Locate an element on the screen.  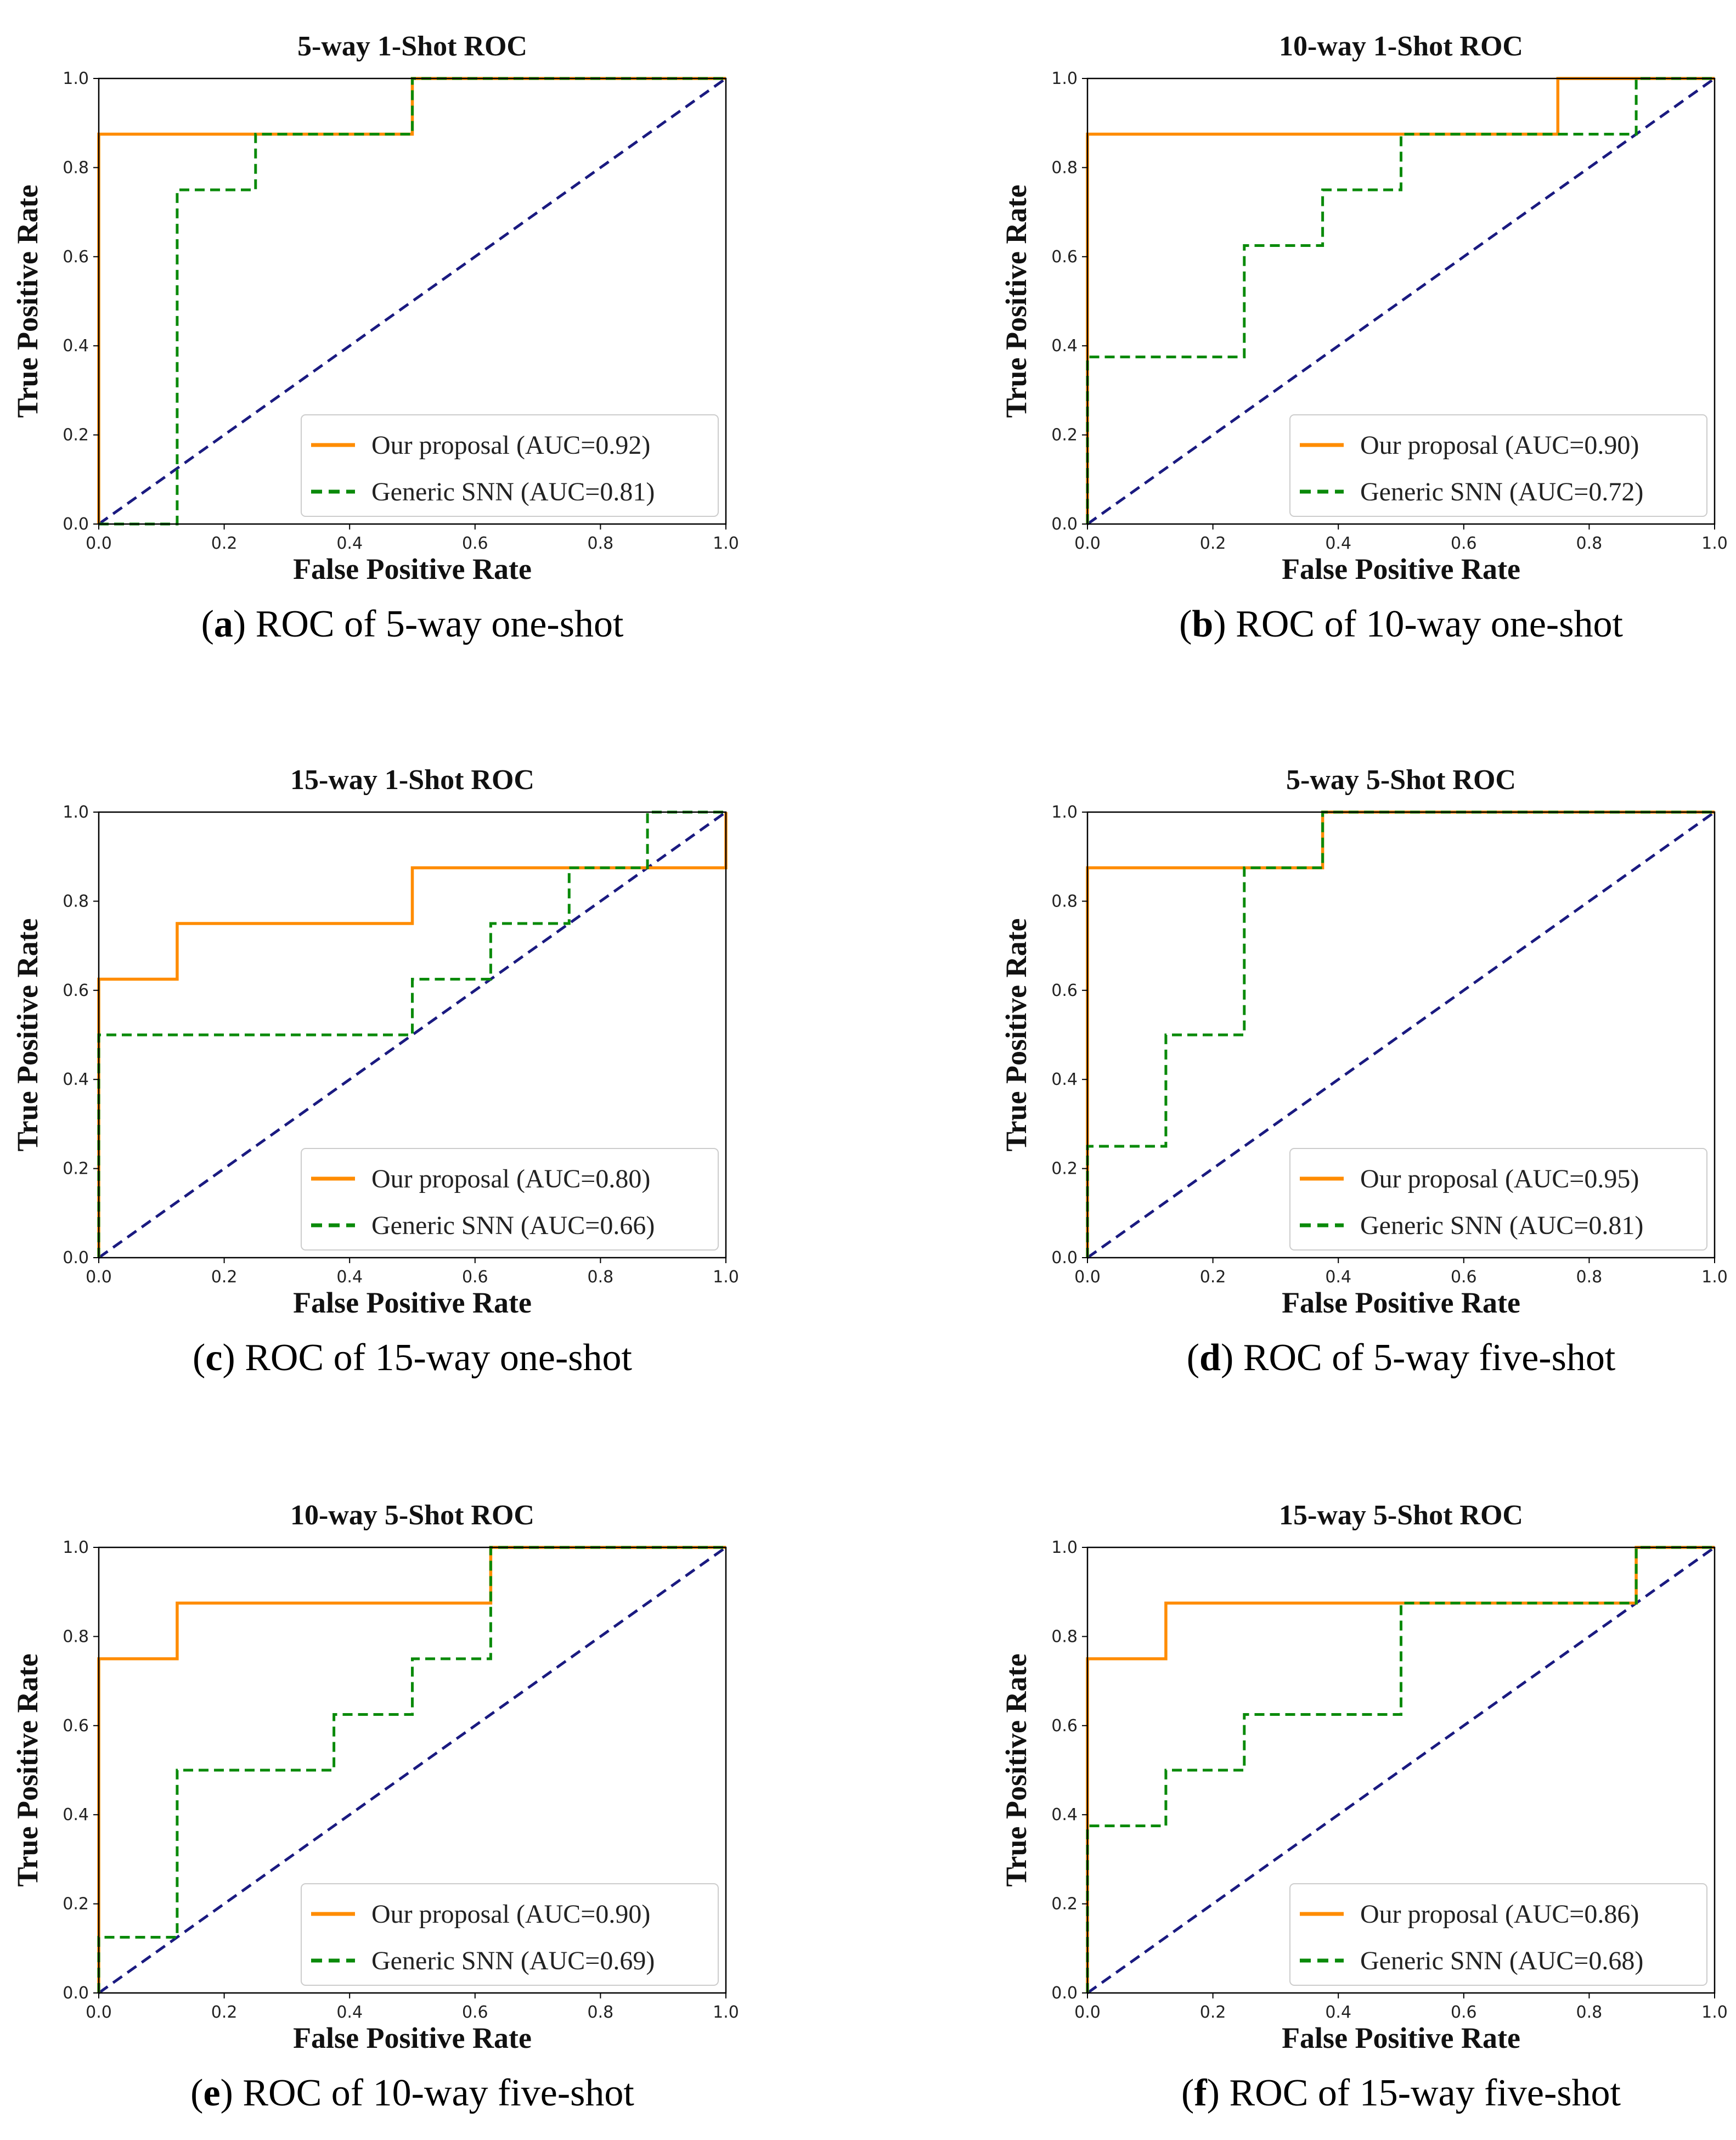
caption-letter: a is located at coordinates (223, 624).